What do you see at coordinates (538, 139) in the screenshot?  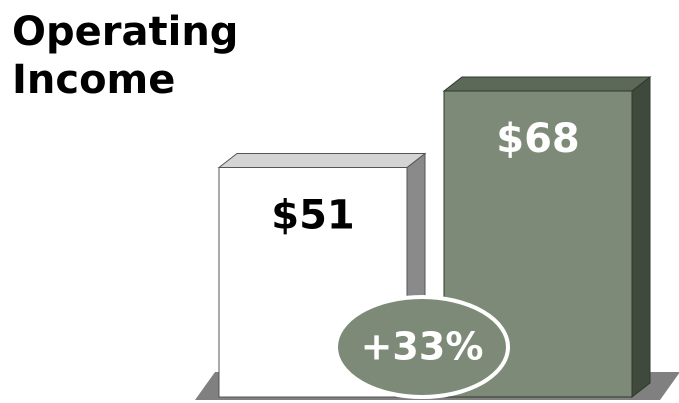 I see `value-label: $68` at bounding box center [538, 139].